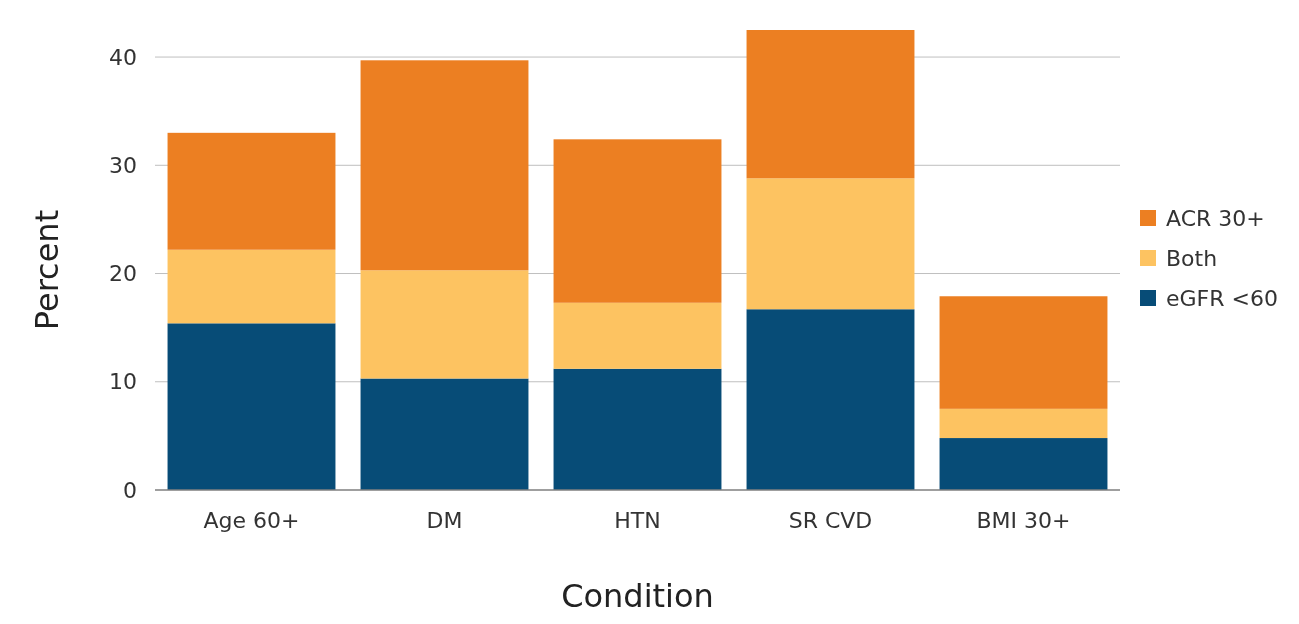 This screenshot has width=1299, height=624. I want to click on x-tick-label: DM, so click(444, 520).